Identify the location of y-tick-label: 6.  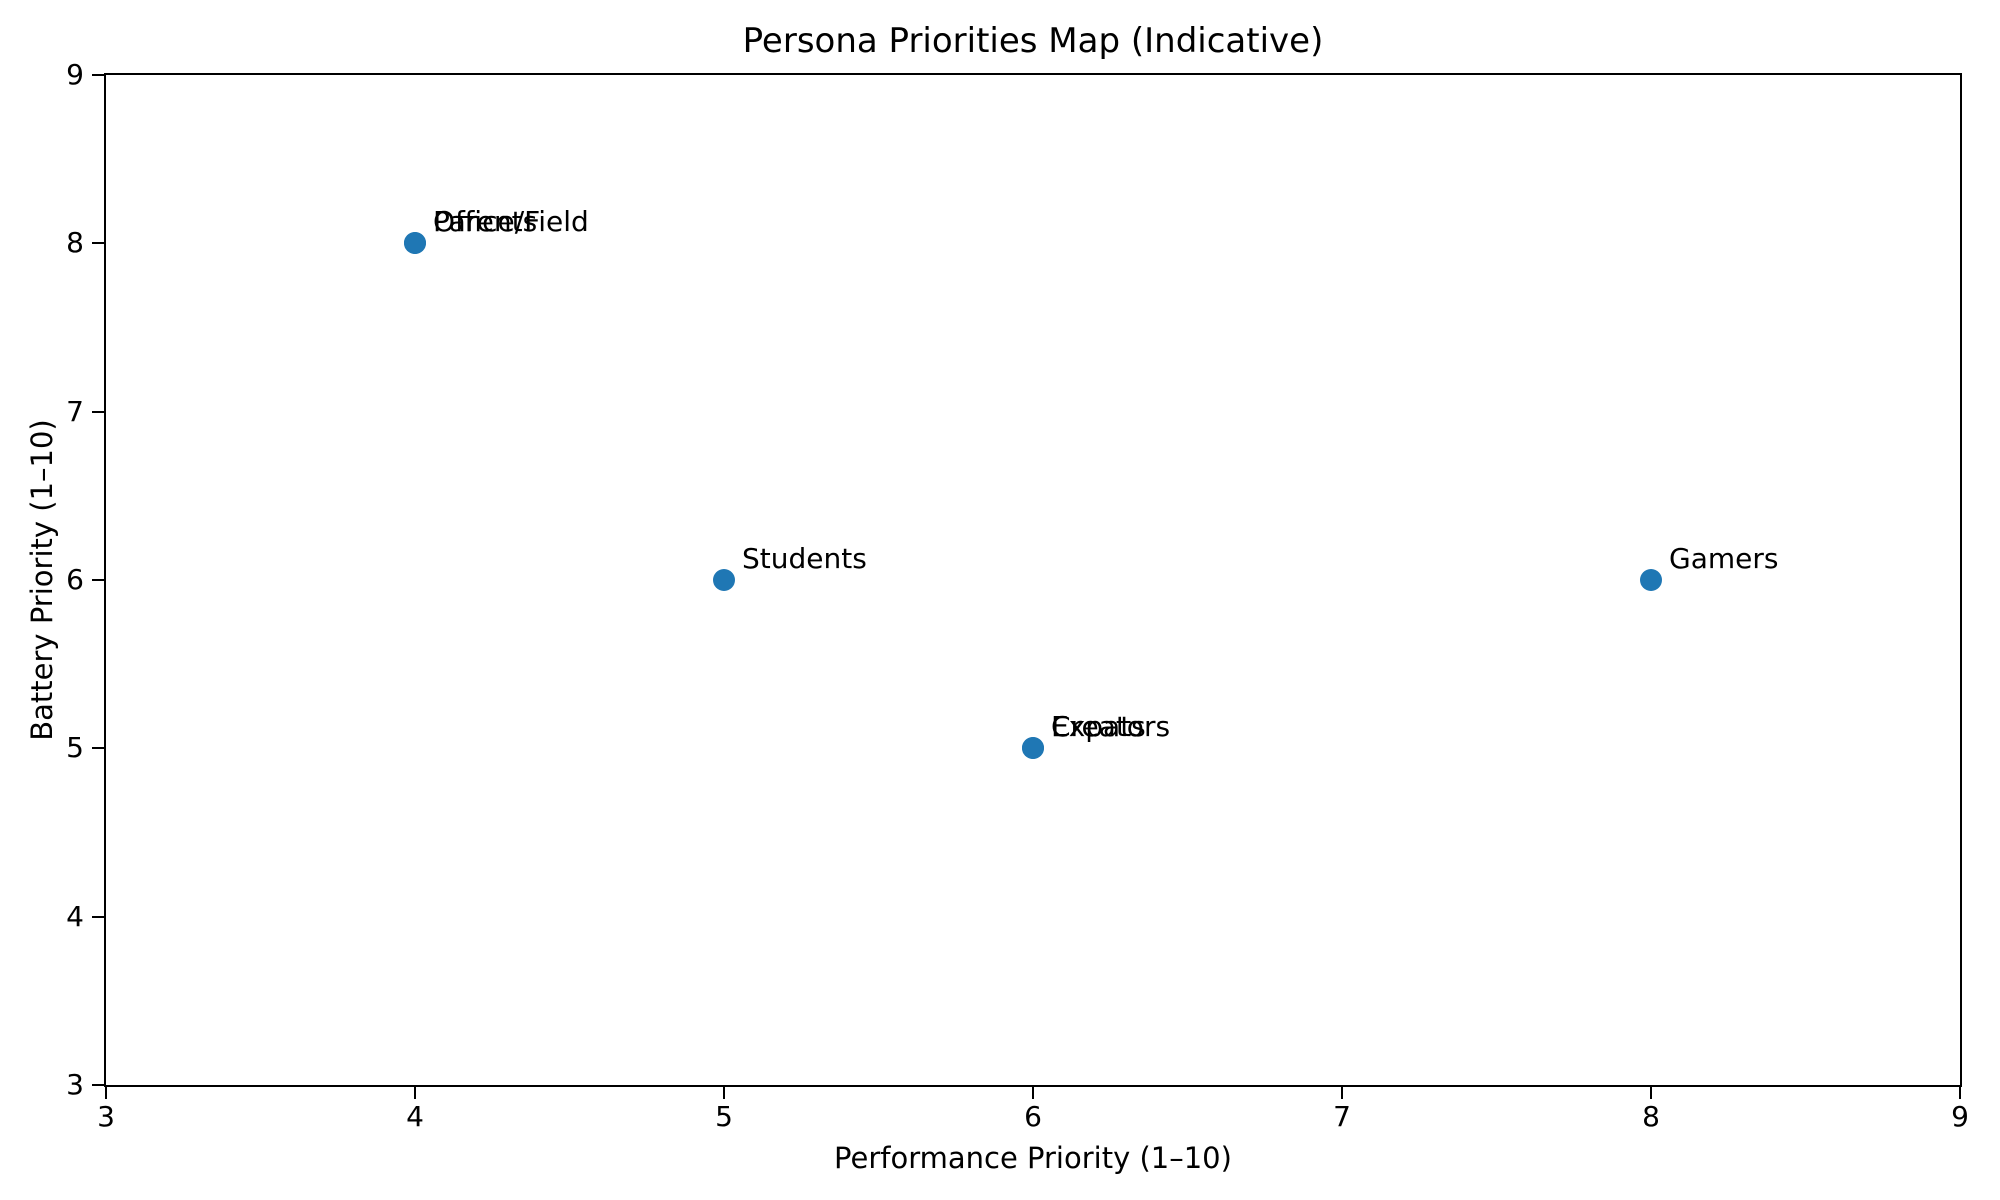
(75, 579).